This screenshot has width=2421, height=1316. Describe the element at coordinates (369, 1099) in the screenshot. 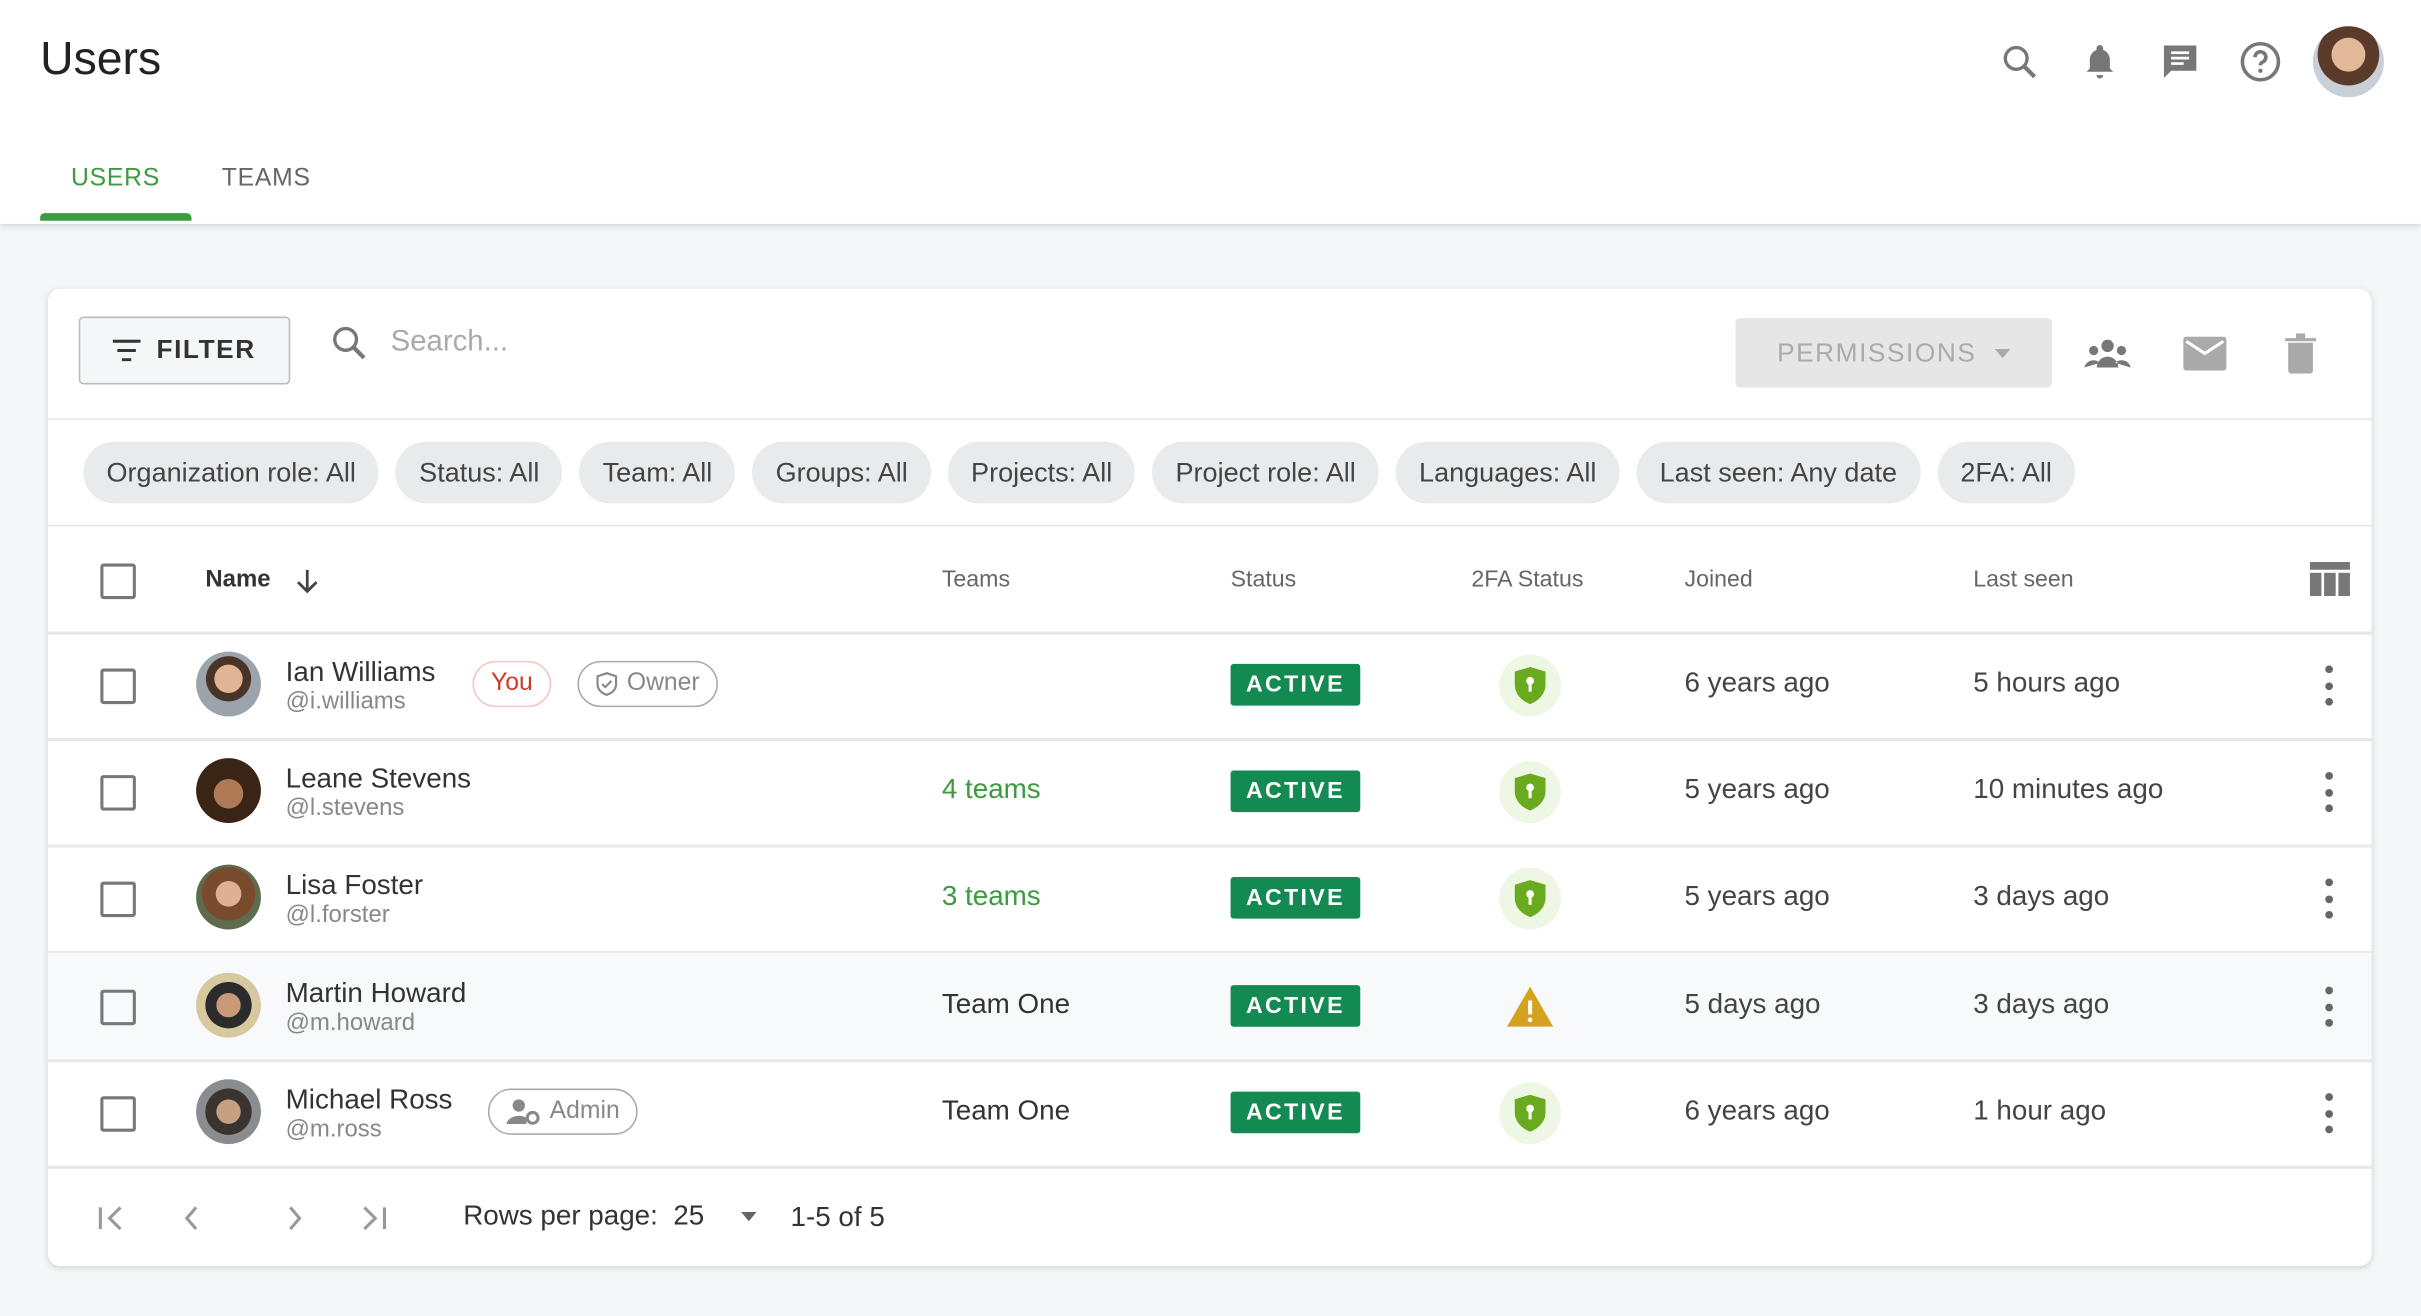

I see `user-name: Michael Ross` at that location.